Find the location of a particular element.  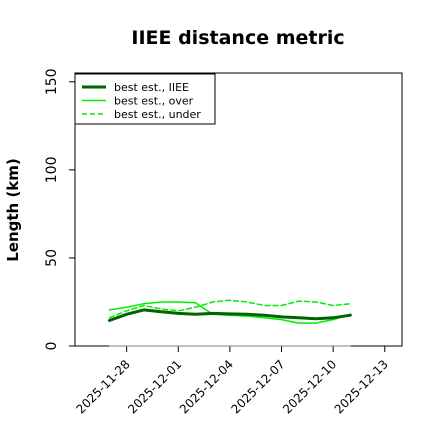

legend-box is located at coordinates (145, 99).